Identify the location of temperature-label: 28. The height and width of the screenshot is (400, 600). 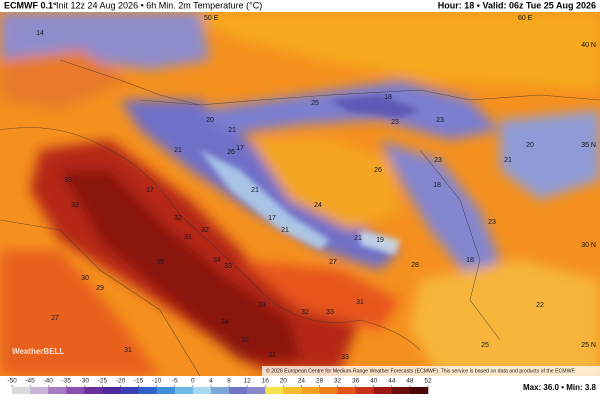
(415, 265).